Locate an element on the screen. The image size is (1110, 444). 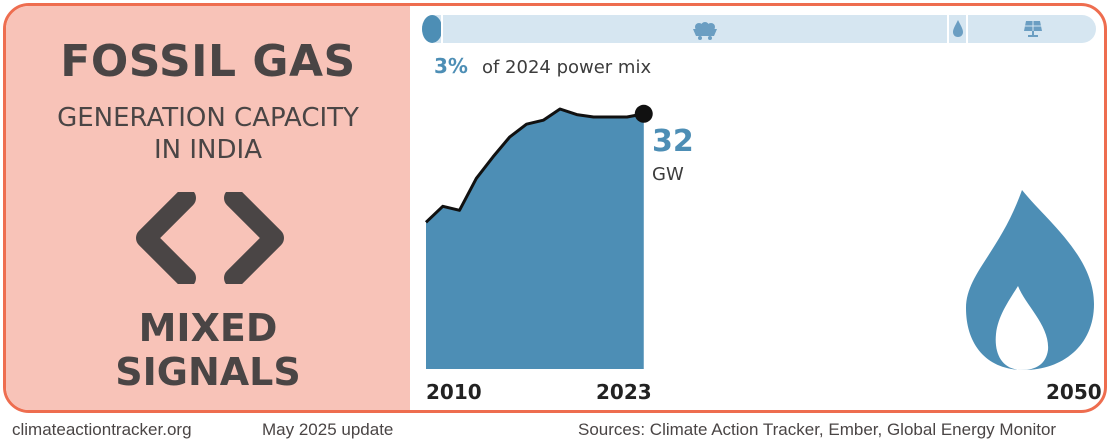
tick-label-2010: 2010 is located at coordinates (454, 392).